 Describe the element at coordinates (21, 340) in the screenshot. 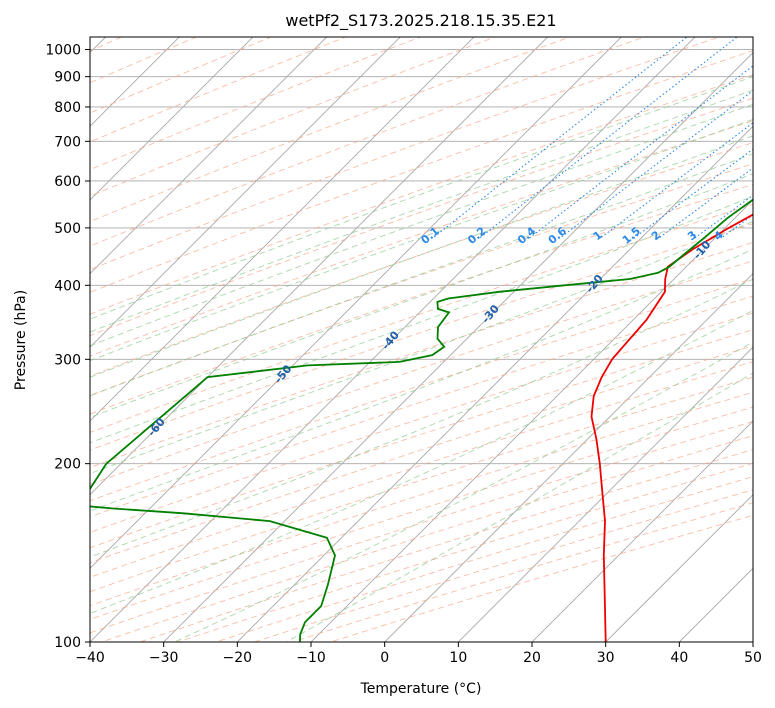

I see `y-axis-label: Pressure (hPa)` at that location.